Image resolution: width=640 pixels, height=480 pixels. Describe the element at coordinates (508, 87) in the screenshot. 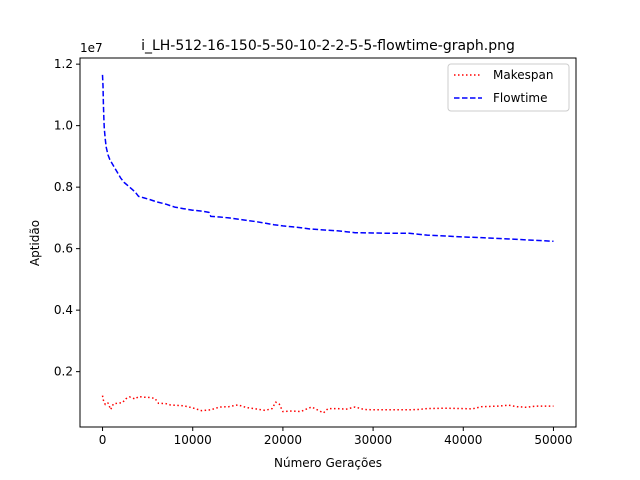

I see `legend: Makespan Flowtime` at that location.